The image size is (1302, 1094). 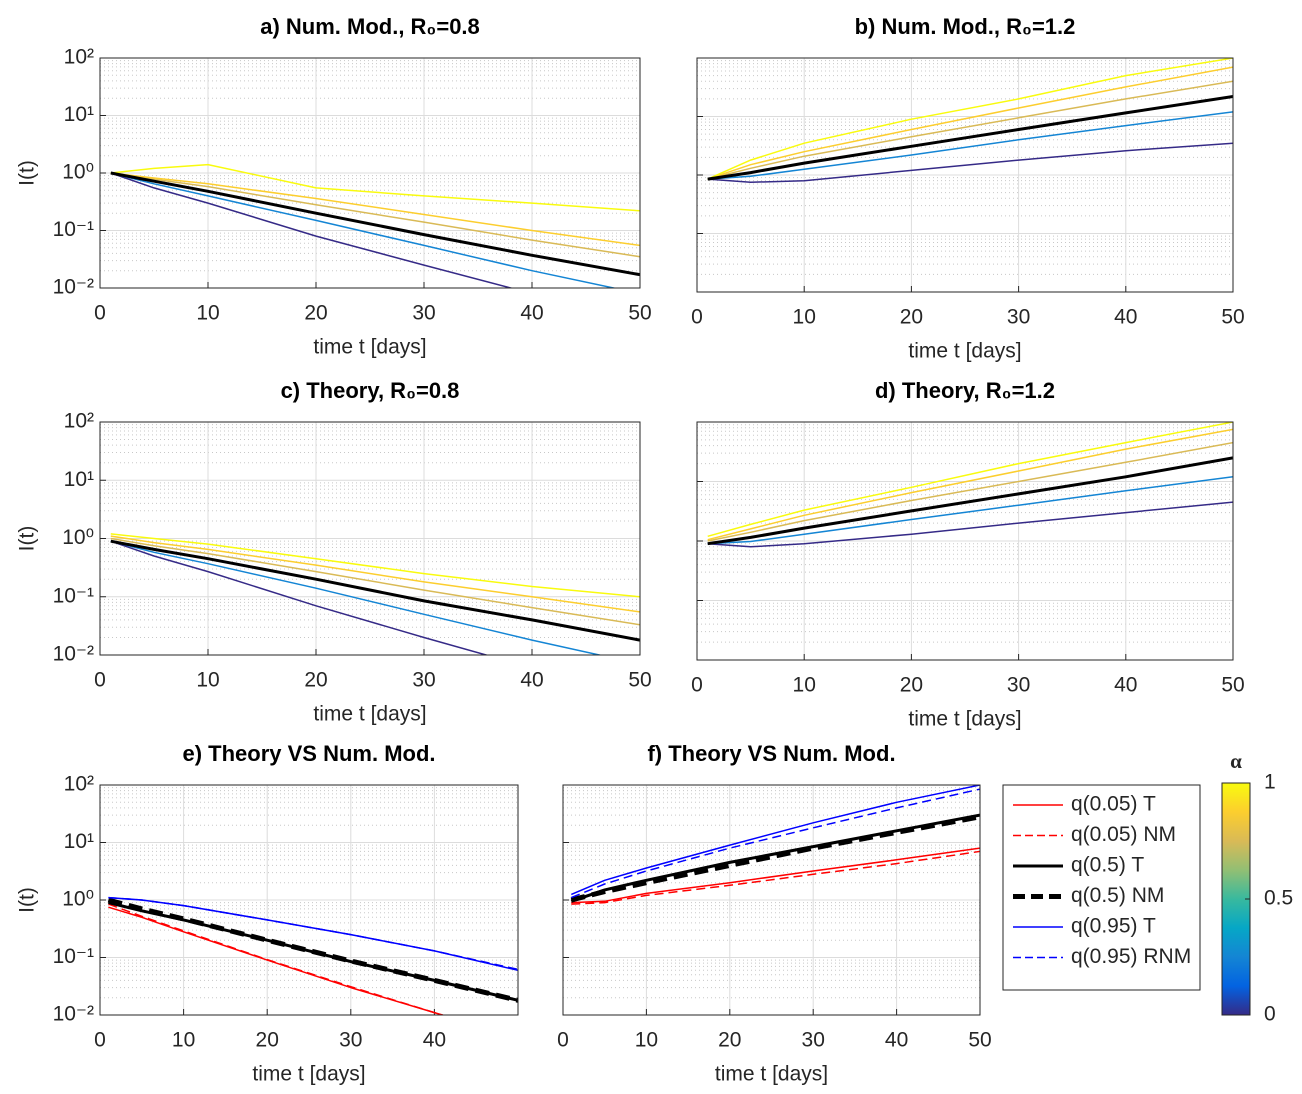 I want to click on legend-label: q(0.05) NM, so click(x=1123, y=834).